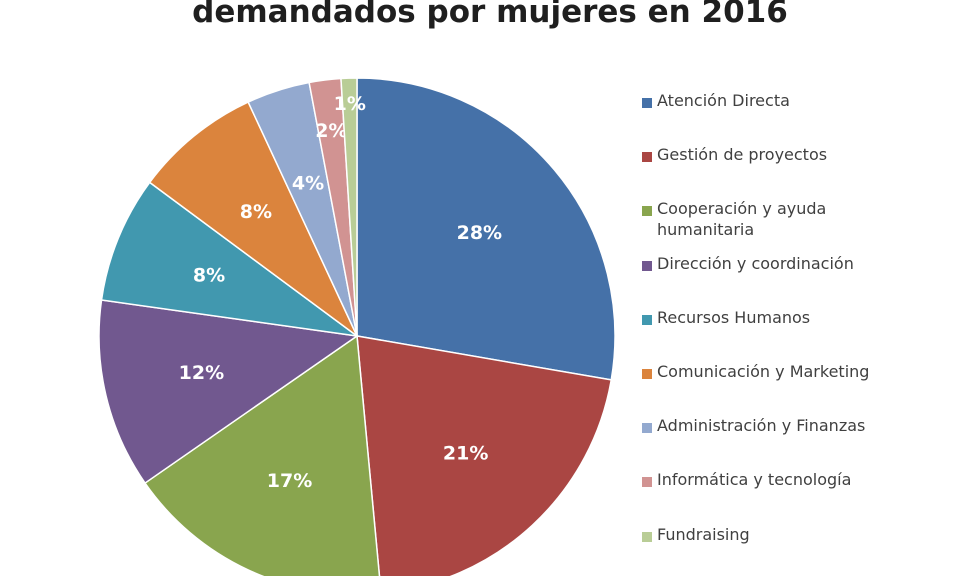  Describe the element at coordinates (761, 426) in the screenshot. I see `legend-label: Administración y Finanzas` at that location.